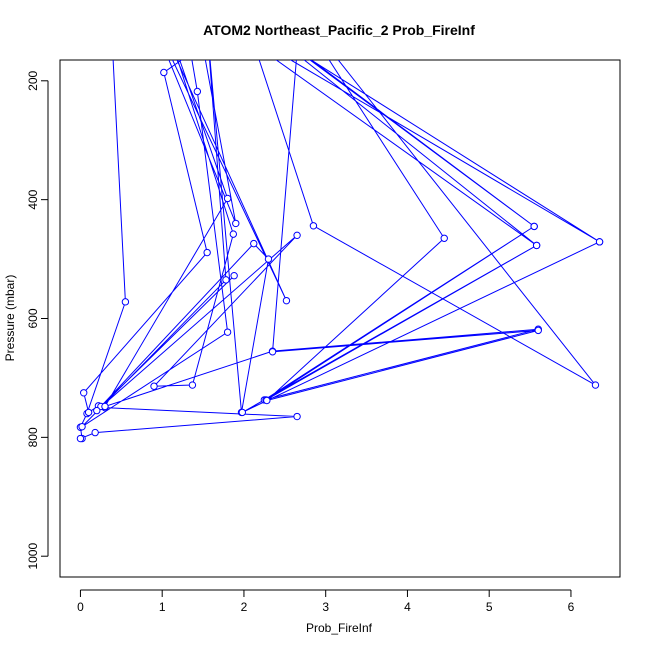  What do you see at coordinates (571, 607) in the screenshot?
I see `x-tick-label: 6` at bounding box center [571, 607].